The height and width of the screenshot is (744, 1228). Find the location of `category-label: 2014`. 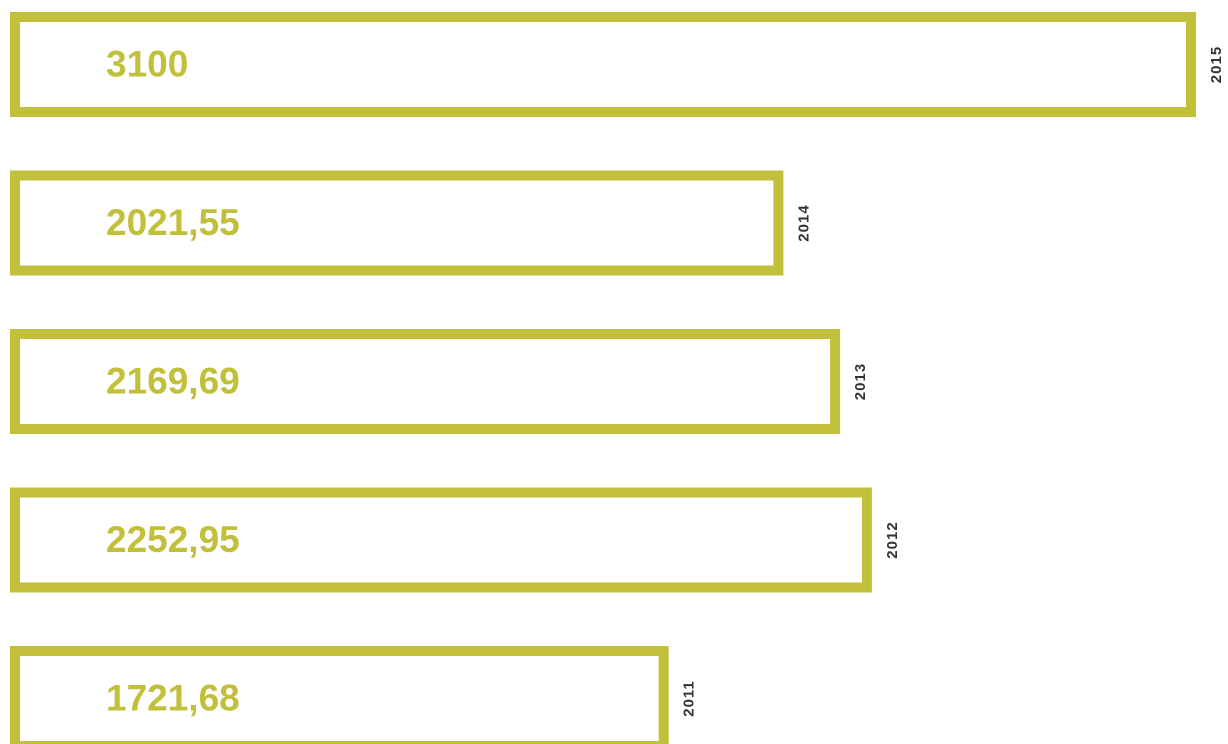

category-label: 2014 is located at coordinates (803, 222).